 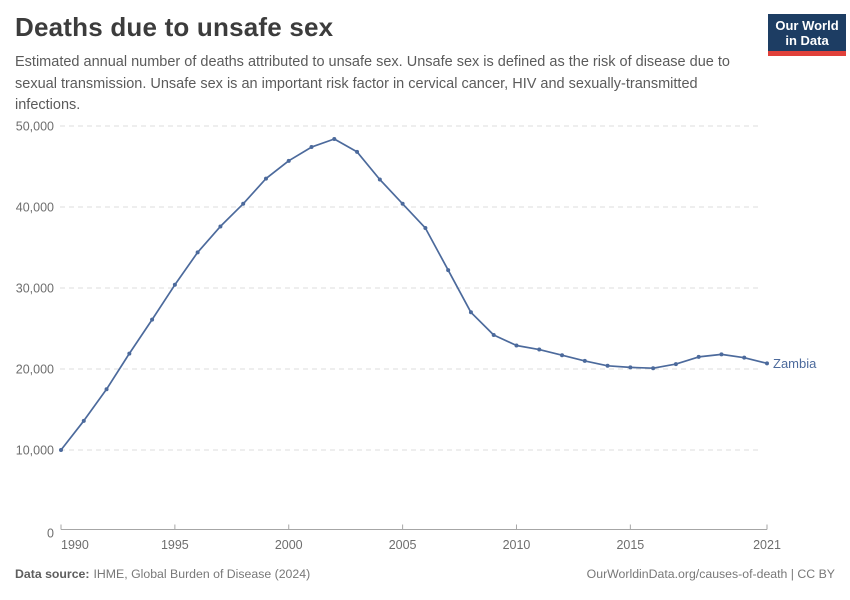 I want to click on x-axis-tick-label: 1990, so click(x=75, y=545).